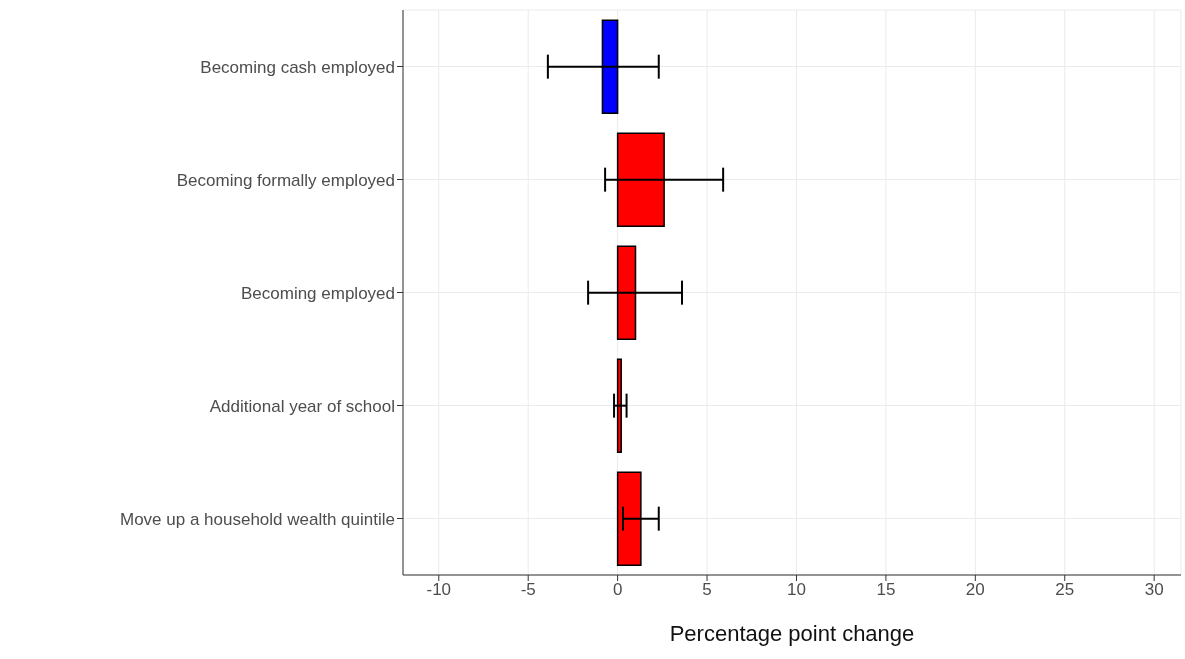  Describe the element at coordinates (297, 67) in the screenshot. I see `y-tick-label: Becoming cash employed` at that location.